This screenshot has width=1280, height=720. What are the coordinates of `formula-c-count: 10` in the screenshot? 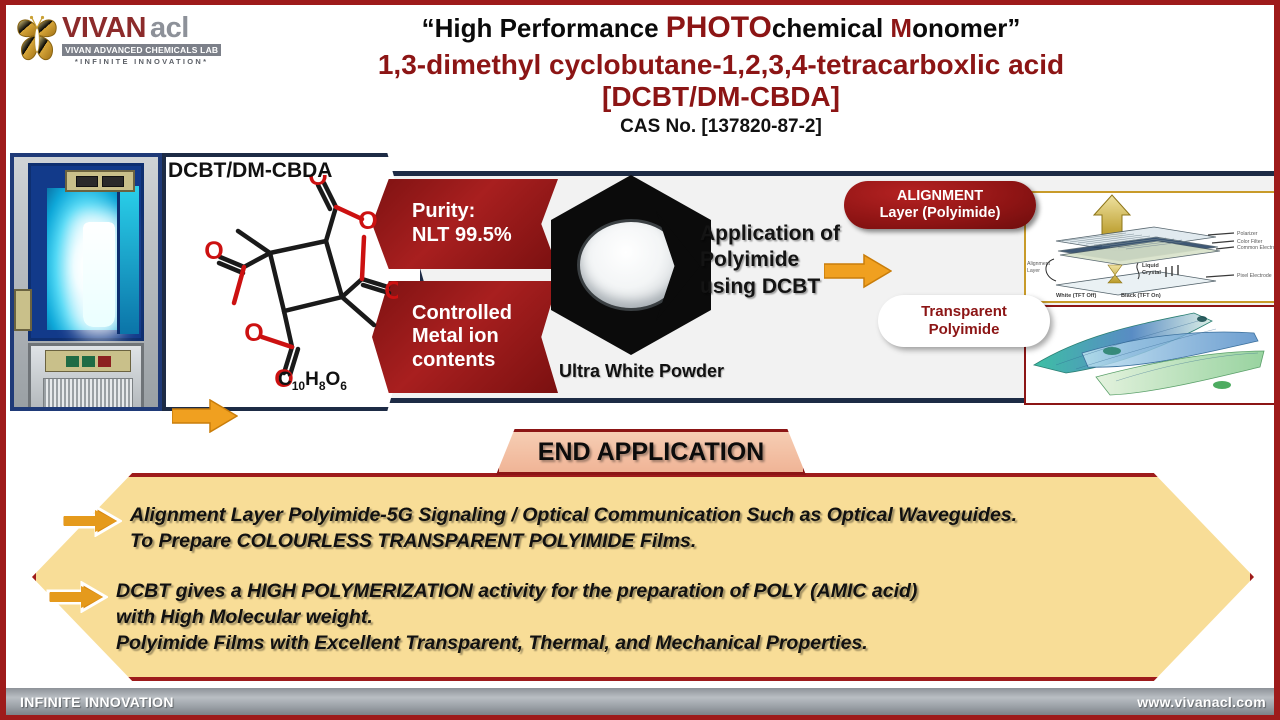 It's located at (298, 385).